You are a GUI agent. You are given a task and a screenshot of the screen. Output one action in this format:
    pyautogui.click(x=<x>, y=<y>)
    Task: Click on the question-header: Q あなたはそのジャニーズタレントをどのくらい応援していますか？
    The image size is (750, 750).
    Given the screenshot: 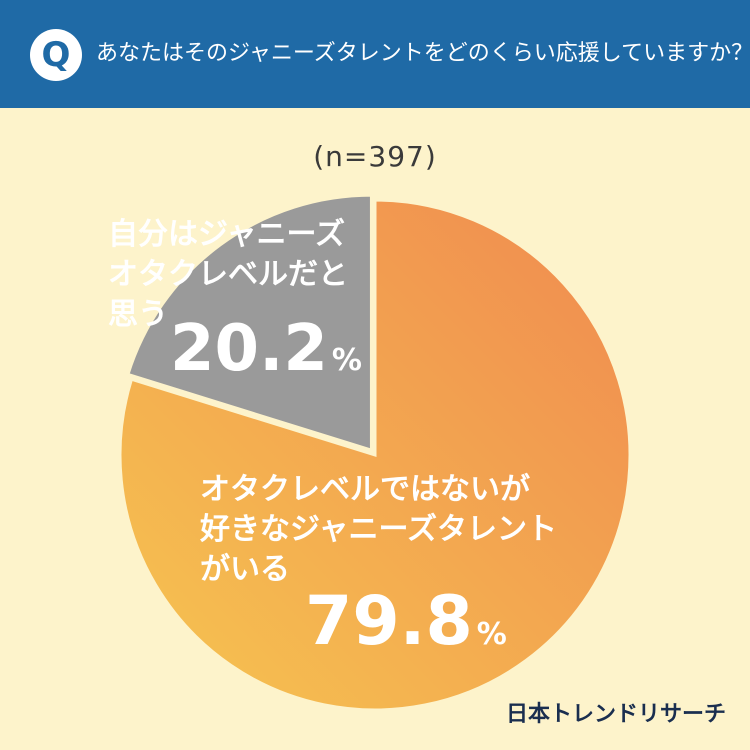 What is the action you would take?
    pyautogui.click(x=375, y=54)
    